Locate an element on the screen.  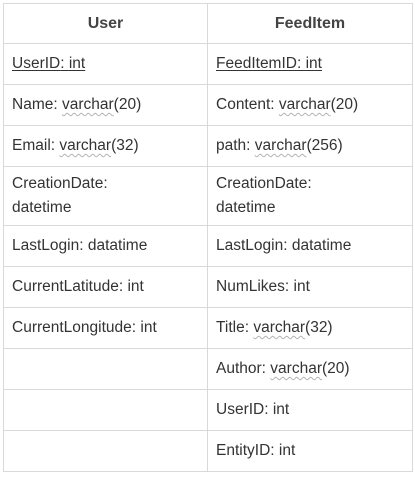
table-row: Email: varchar(32) path: varchar(256) is located at coordinates (208, 146).